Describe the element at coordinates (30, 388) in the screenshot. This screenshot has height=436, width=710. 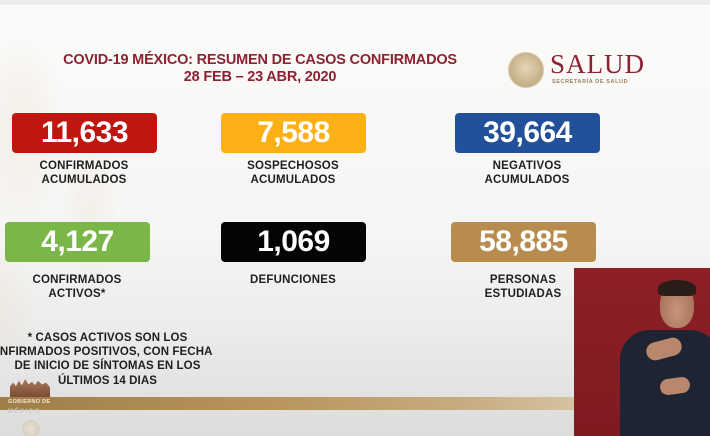
I see `gobierno-people-logo-icon` at that location.